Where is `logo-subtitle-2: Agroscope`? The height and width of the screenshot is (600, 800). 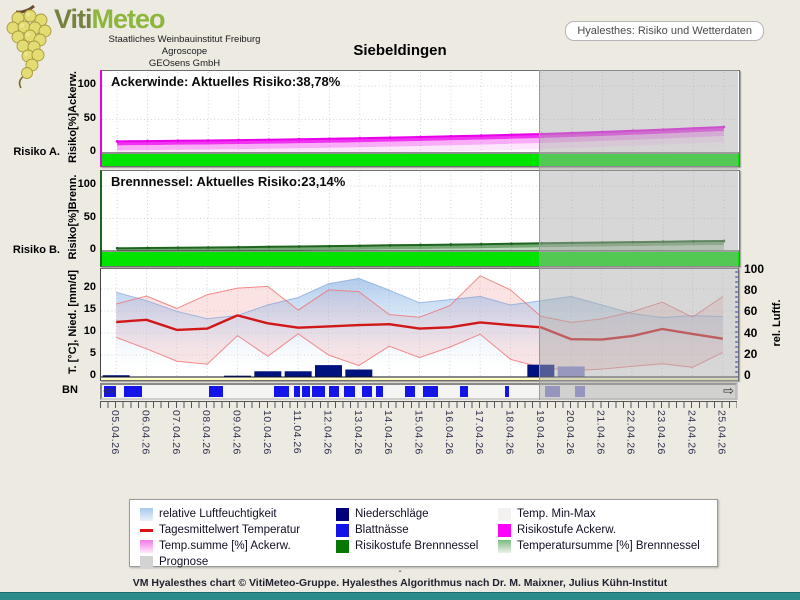
logo-subtitle-2: Agroscope is located at coordinates (184, 51).